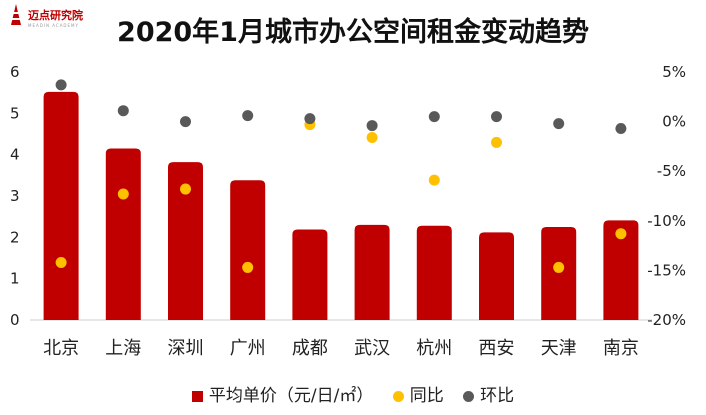 The height and width of the screenshot is (415, 706). What do you see at coordinates (666, 320) in the screenshot?
I see `right-tick-label: -20%` at bounding box center [666, 320].